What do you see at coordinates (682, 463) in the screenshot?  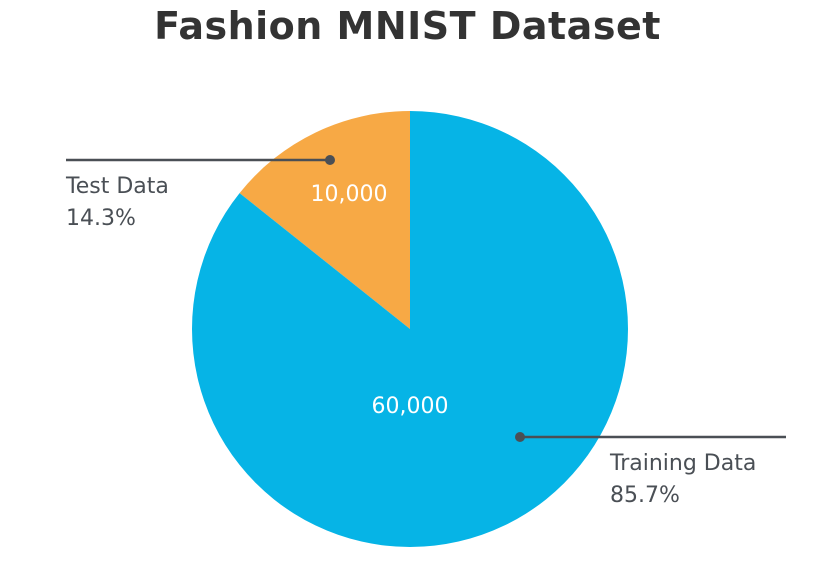 I see `legend-name-training-data: Training Data` at bounding box center [682, 463].